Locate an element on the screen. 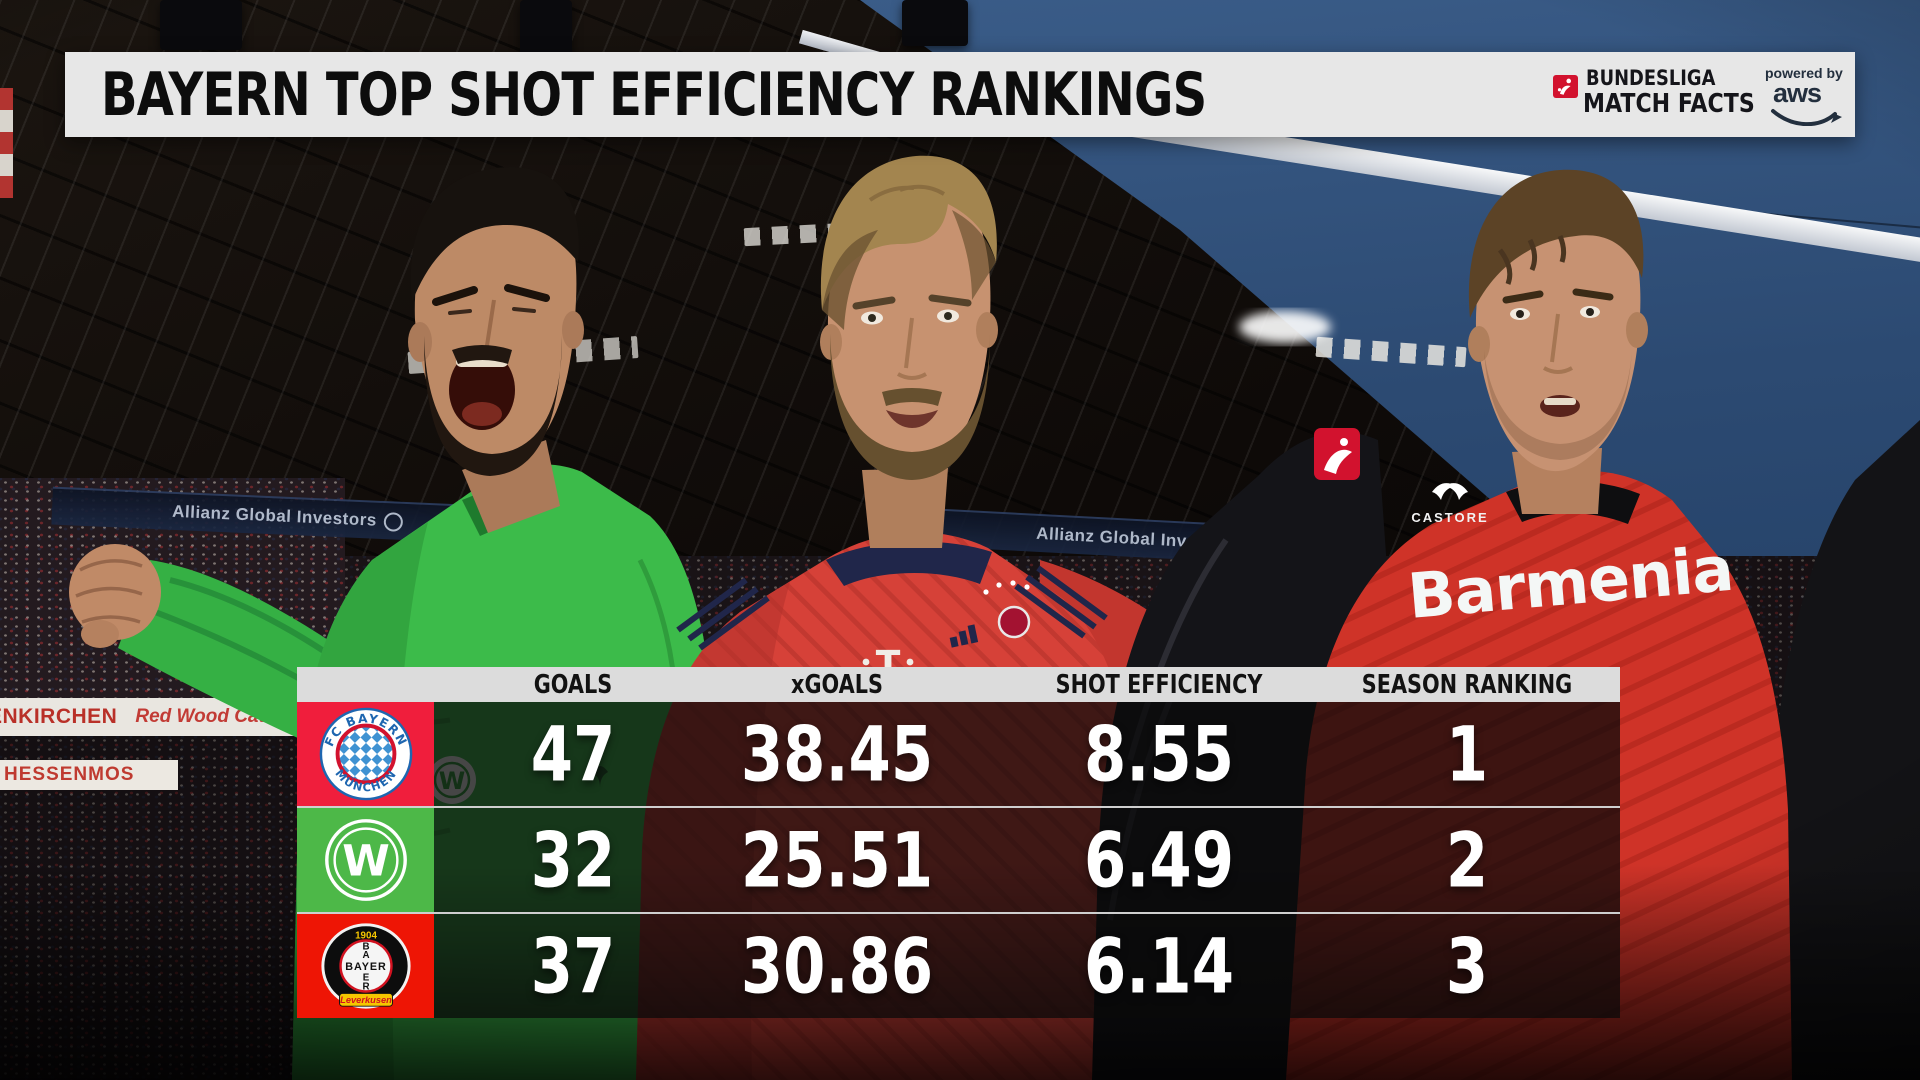  leverkusen-season-ranking: 3 is located at coordinates (1467, 966).